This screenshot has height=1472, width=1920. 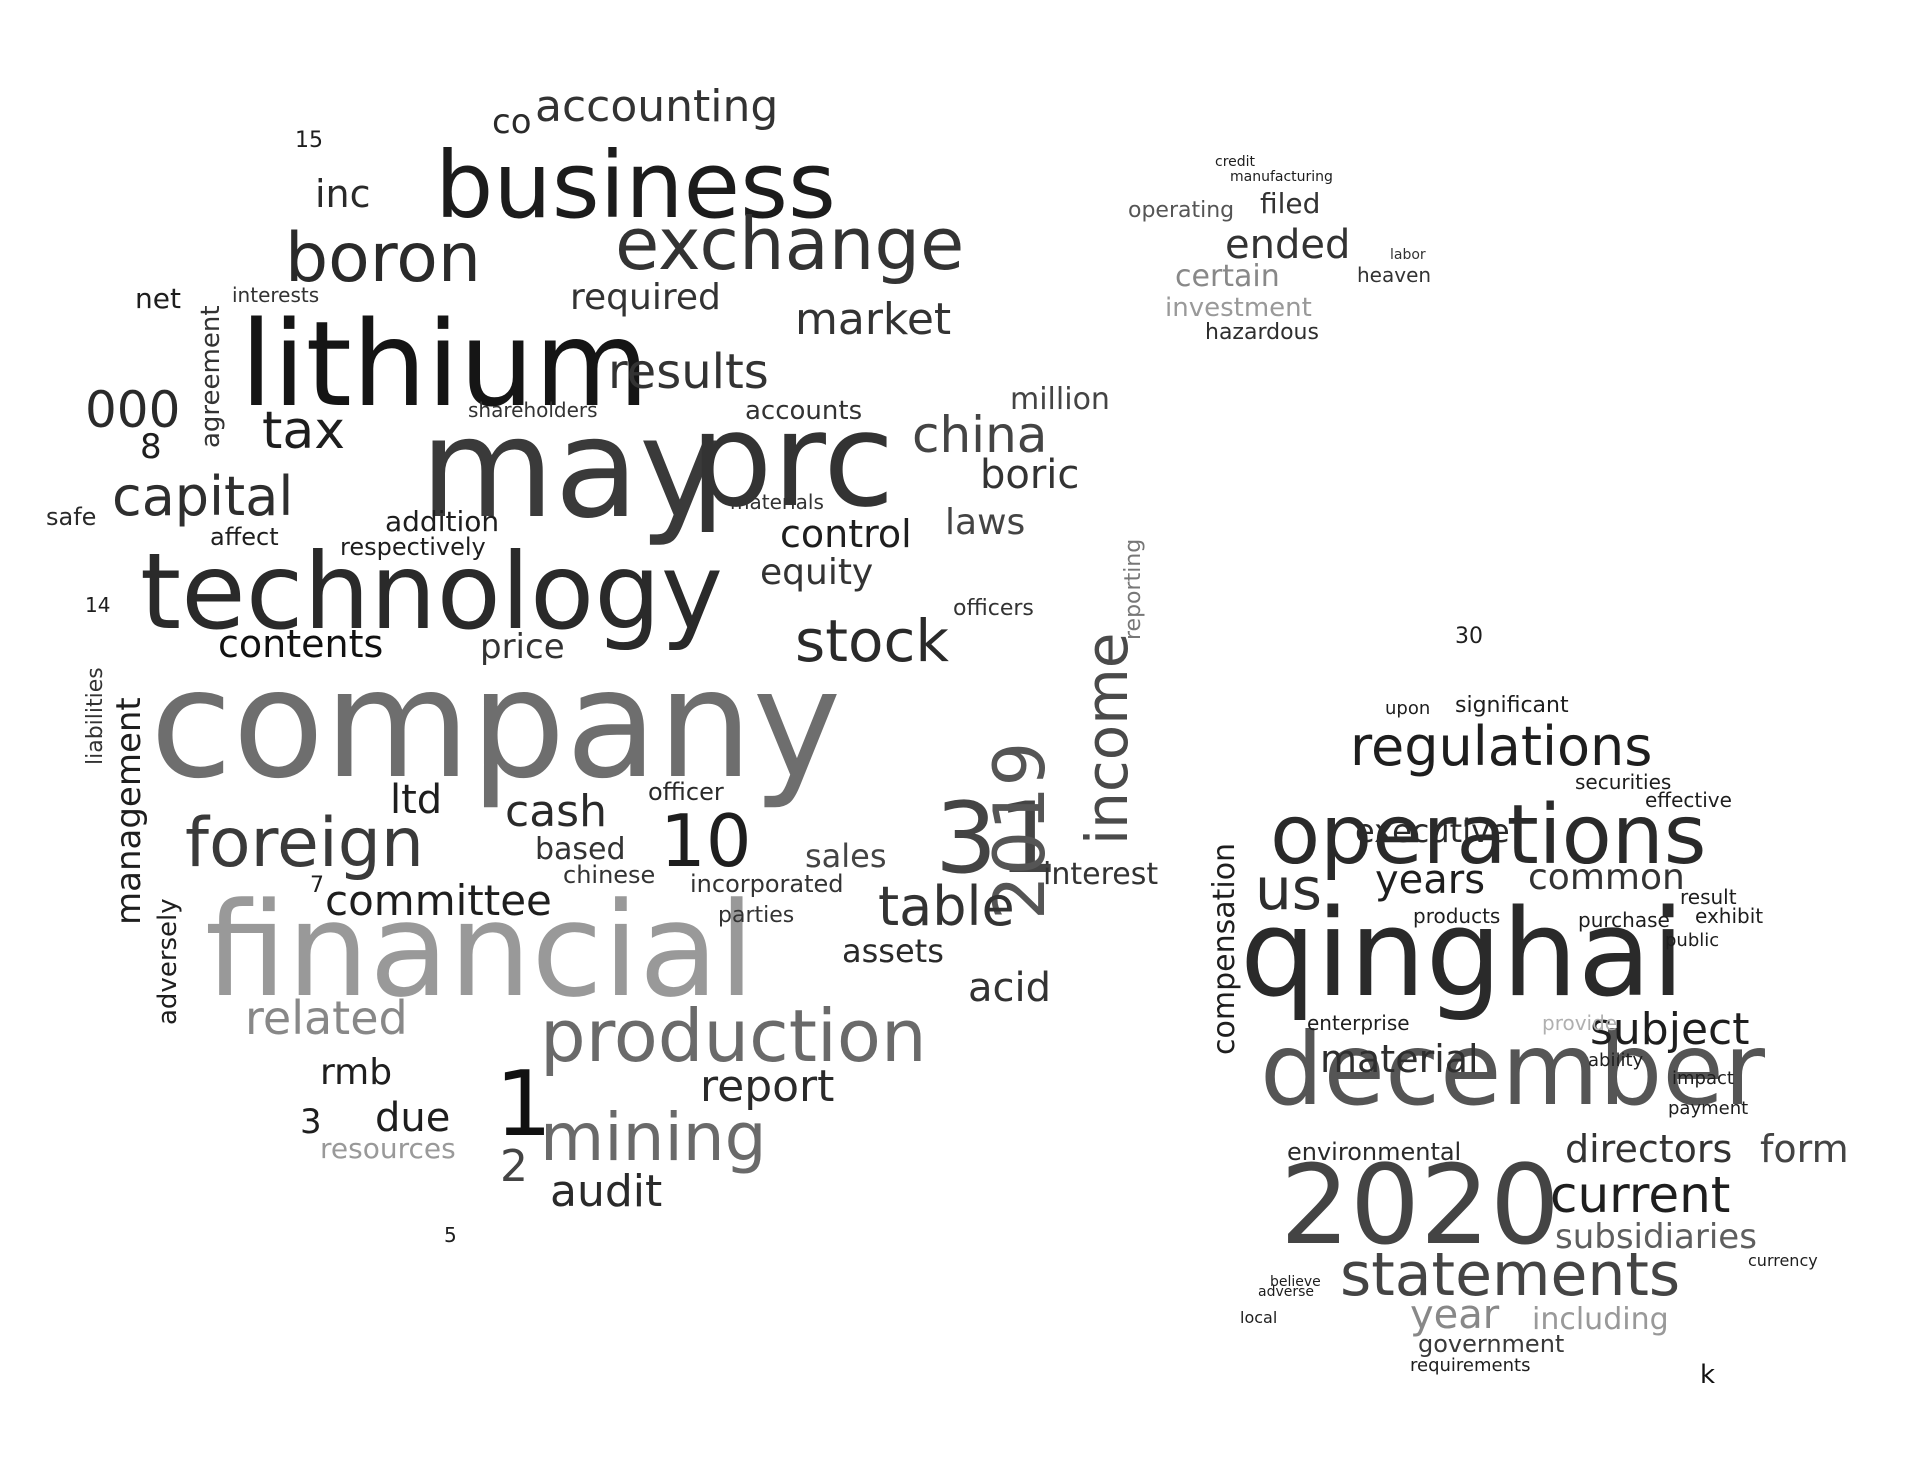 I want to click on word: required, so click(x=645, y=297).